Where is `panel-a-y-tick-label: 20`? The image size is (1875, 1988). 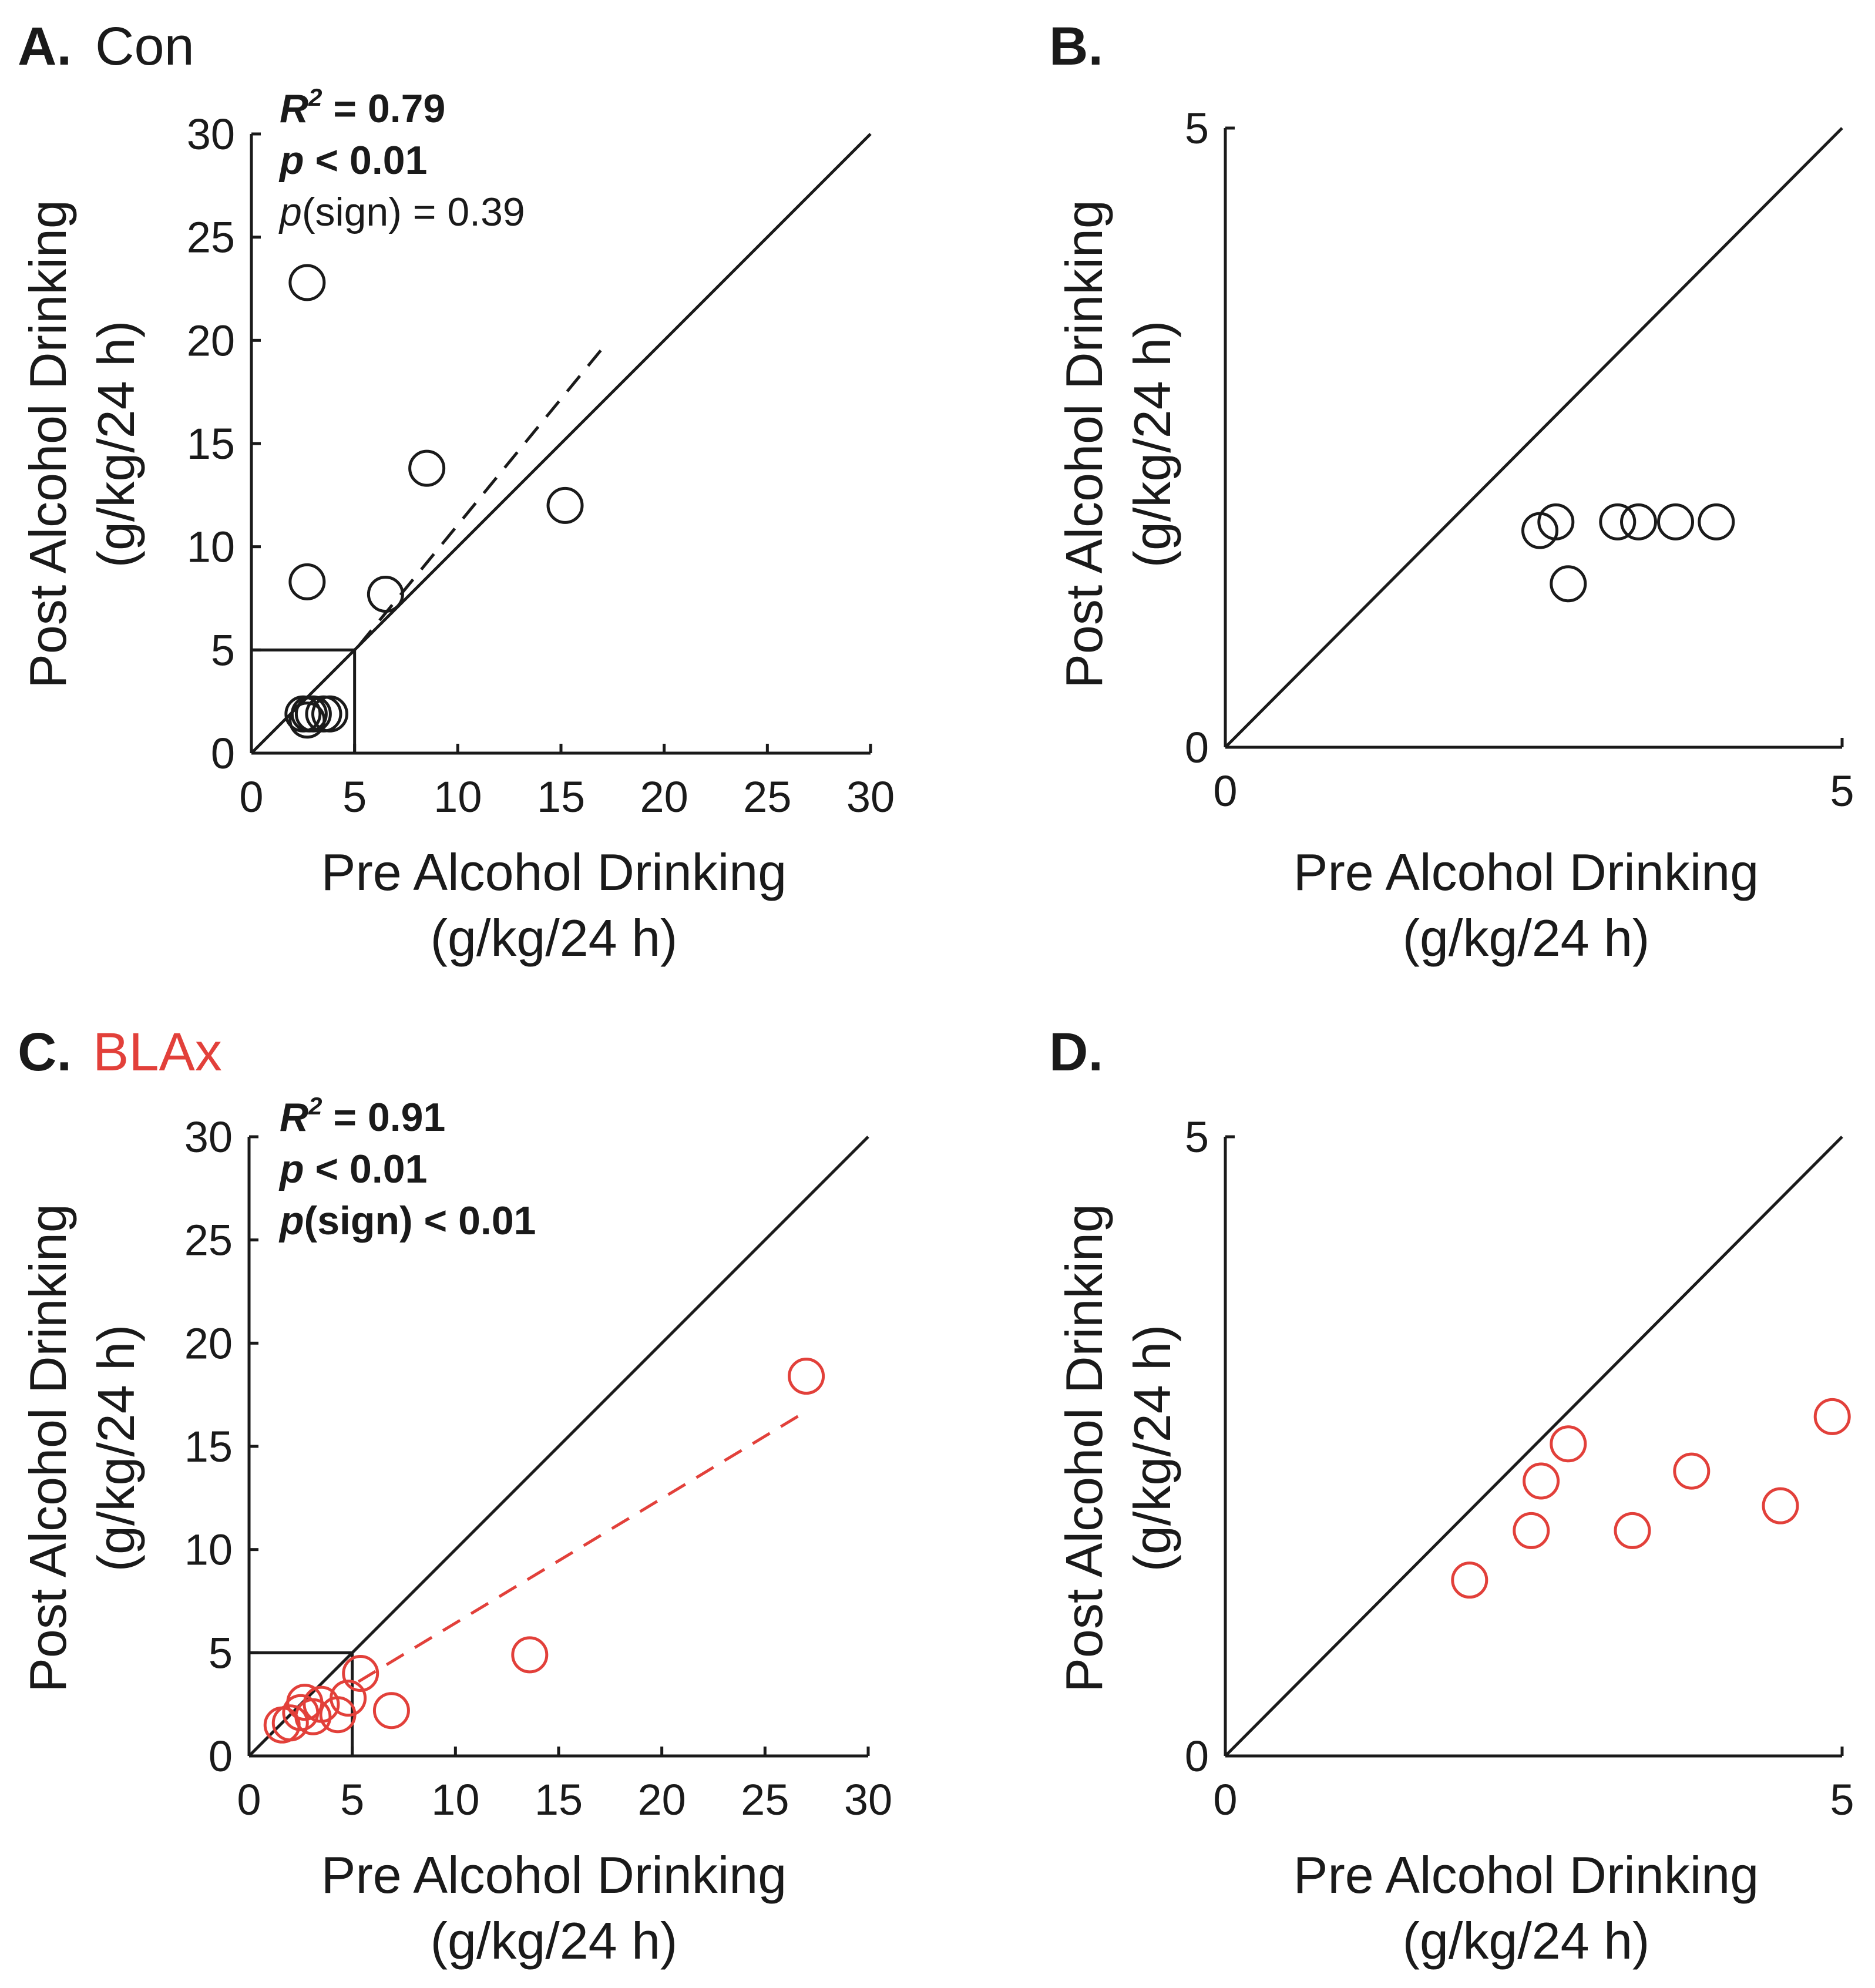 panel-a-y-tick-label: 20 is located at coordinates (211, 340).